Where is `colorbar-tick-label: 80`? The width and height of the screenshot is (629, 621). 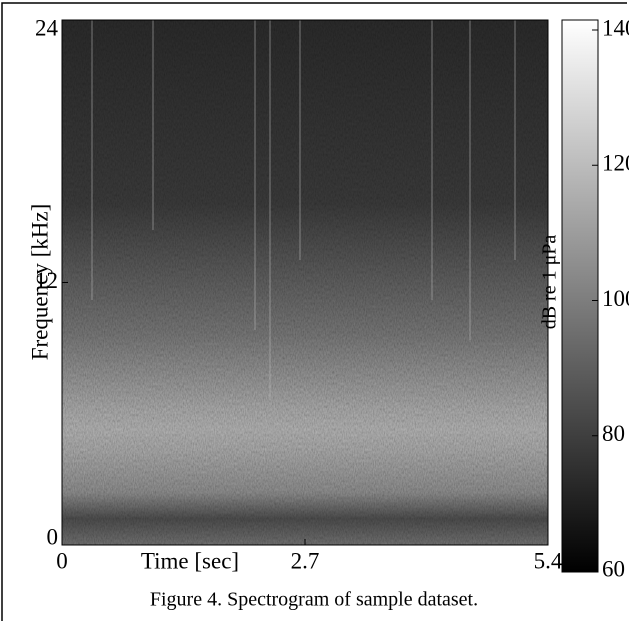 colorbar-tick-label: 80 is located at coordinates (613, 433).